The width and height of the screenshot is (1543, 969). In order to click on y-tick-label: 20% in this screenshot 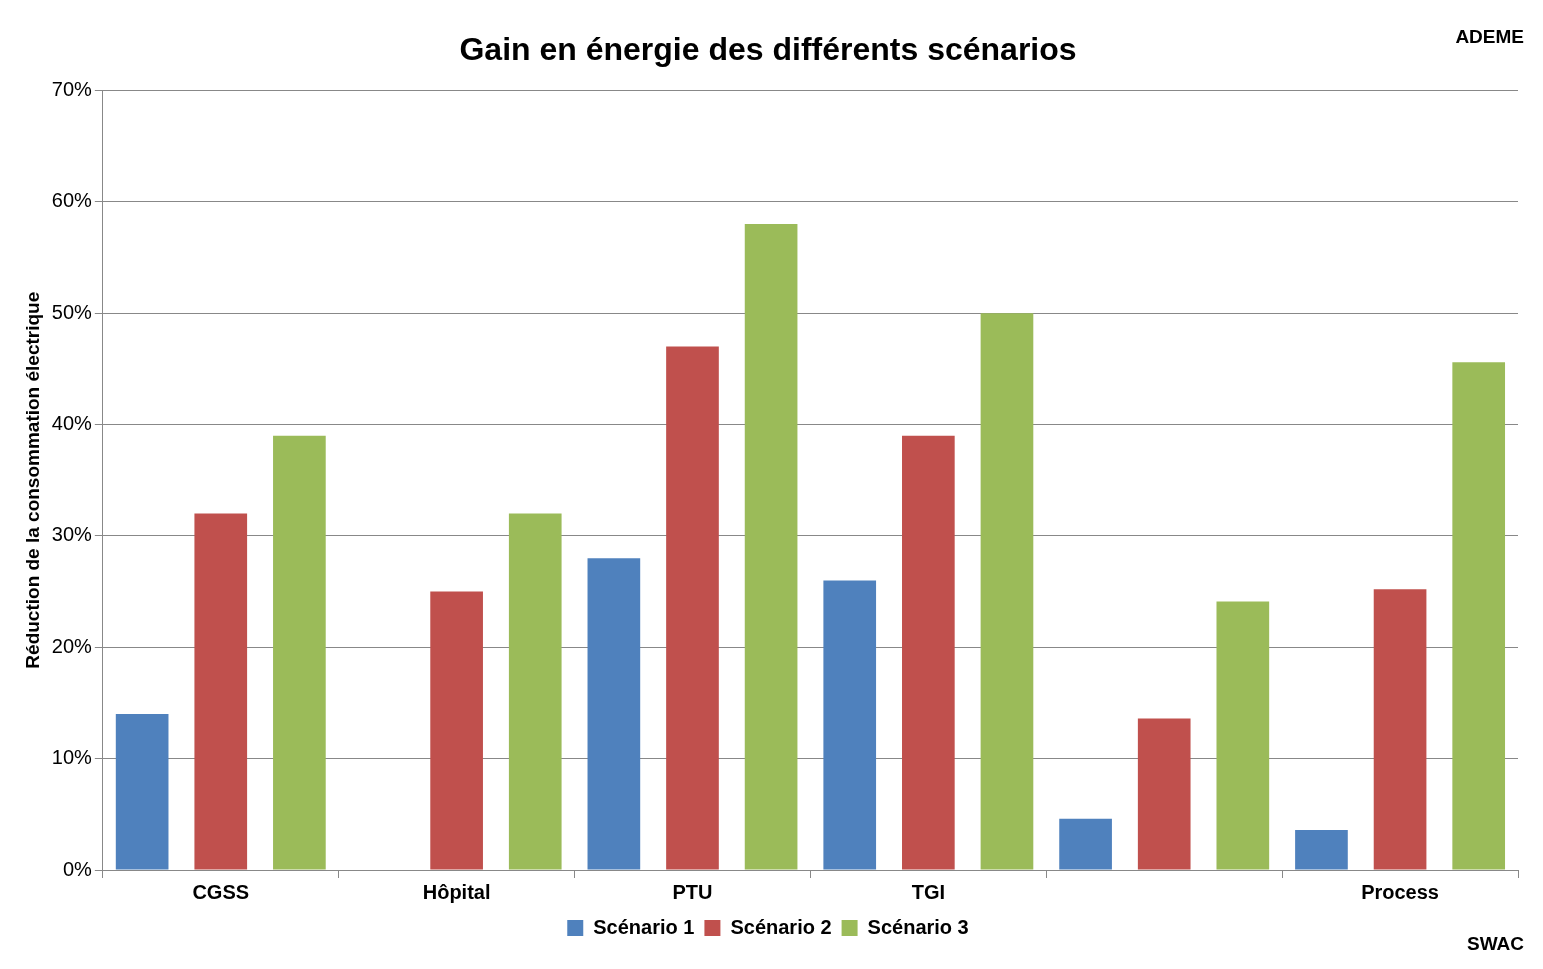, I will do `click(72, 645)`.